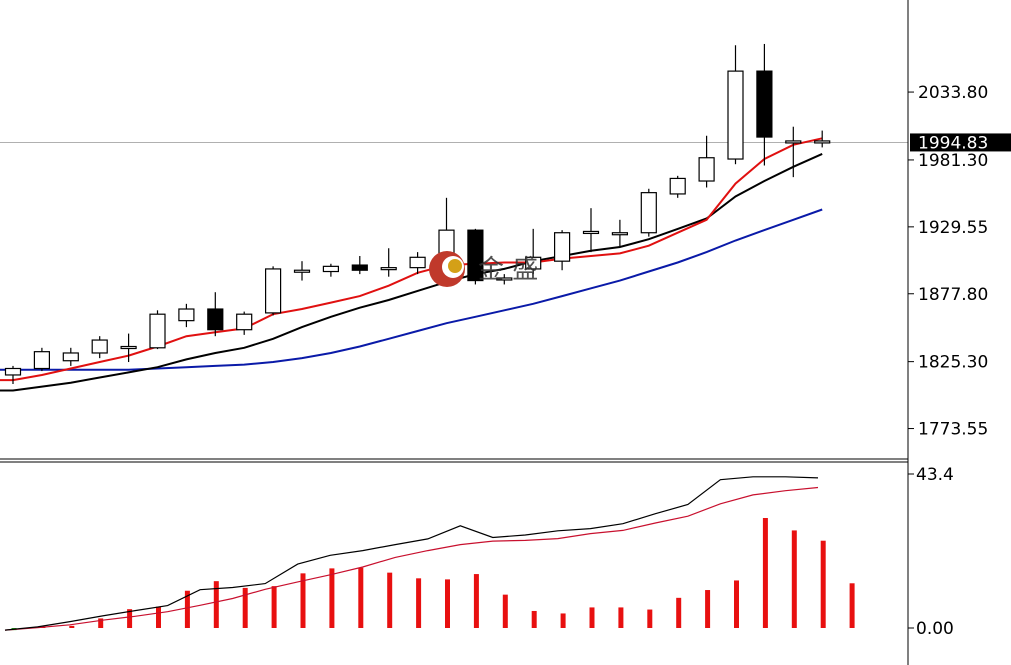 The height and width of the screenshot is (665, 1011). What do you see at coordinates (508, 270) in the screenshot?
I see `watermark-text: 金 盛` at bounding box center [508, 270].